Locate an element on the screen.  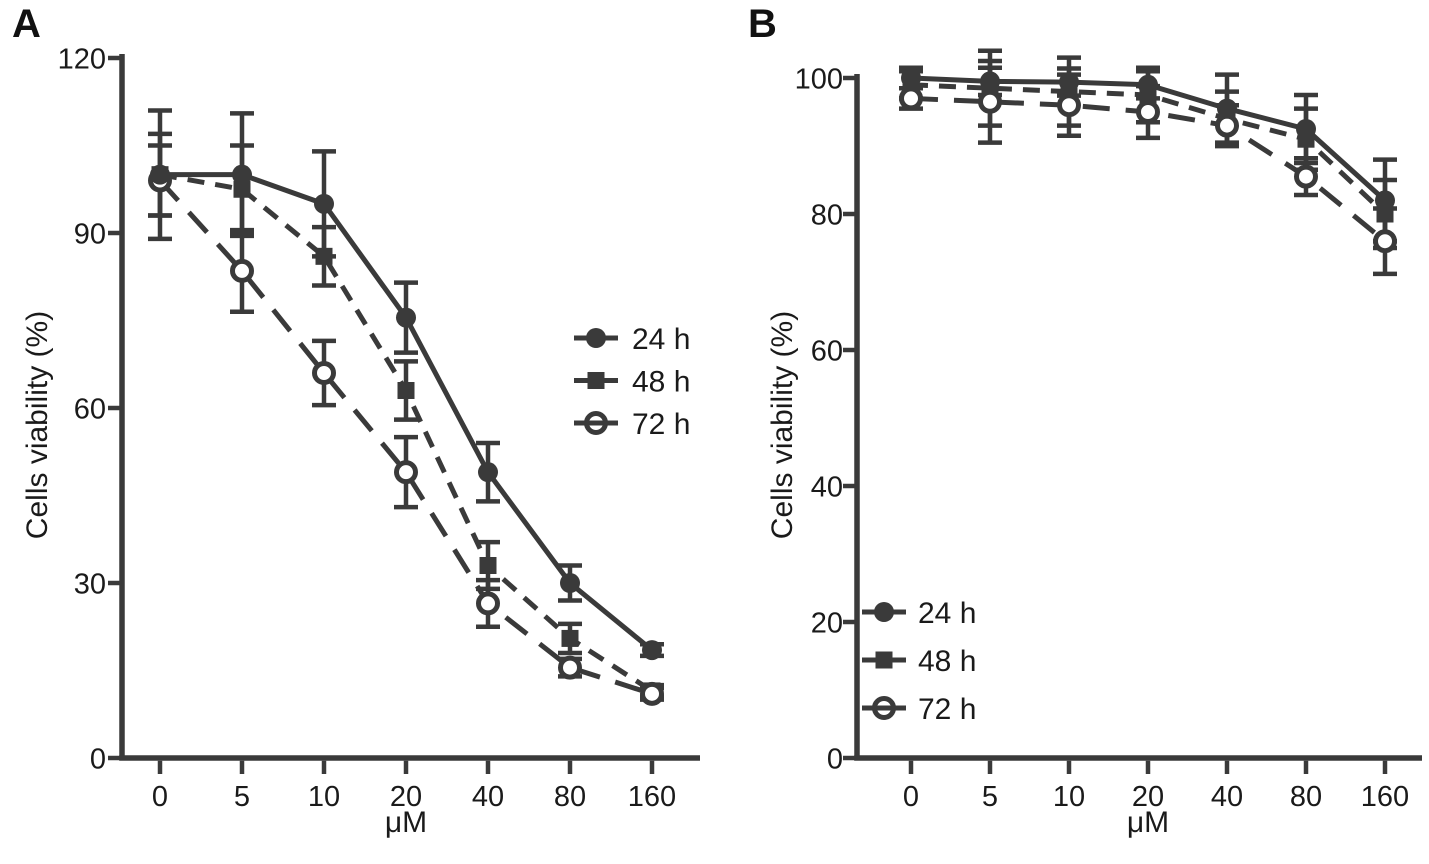
panel-a-legend: 24 h 48 h 72 h is located at coordinates (632, 382).